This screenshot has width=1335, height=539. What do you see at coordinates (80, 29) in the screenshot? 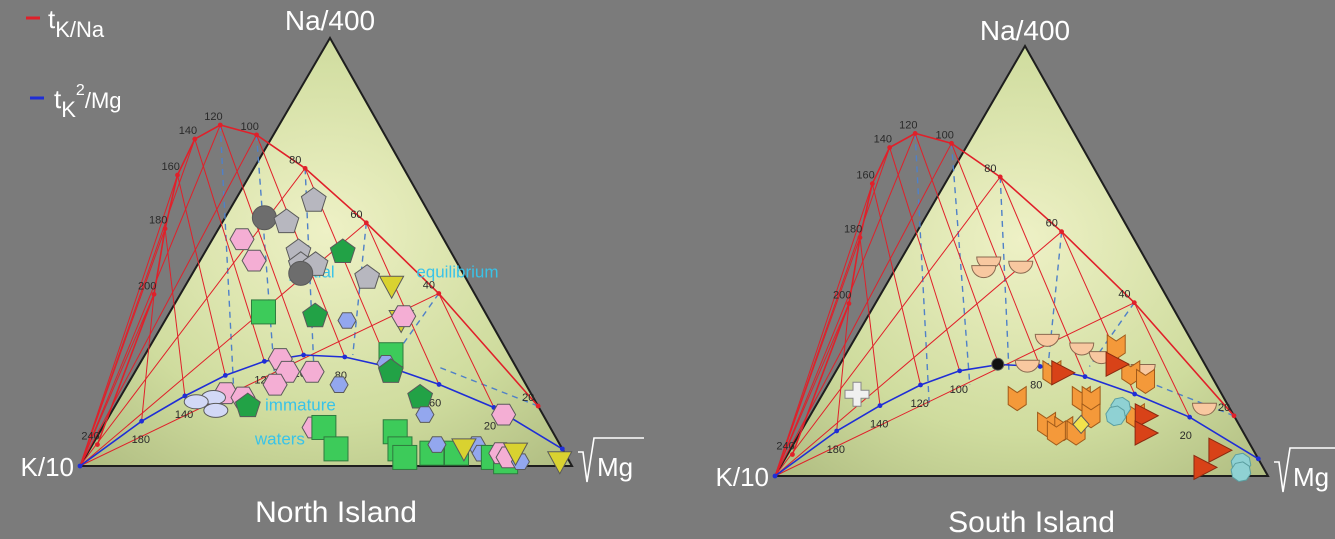
I see `legend-sub: K/Na` at bounding box center [80, 29].